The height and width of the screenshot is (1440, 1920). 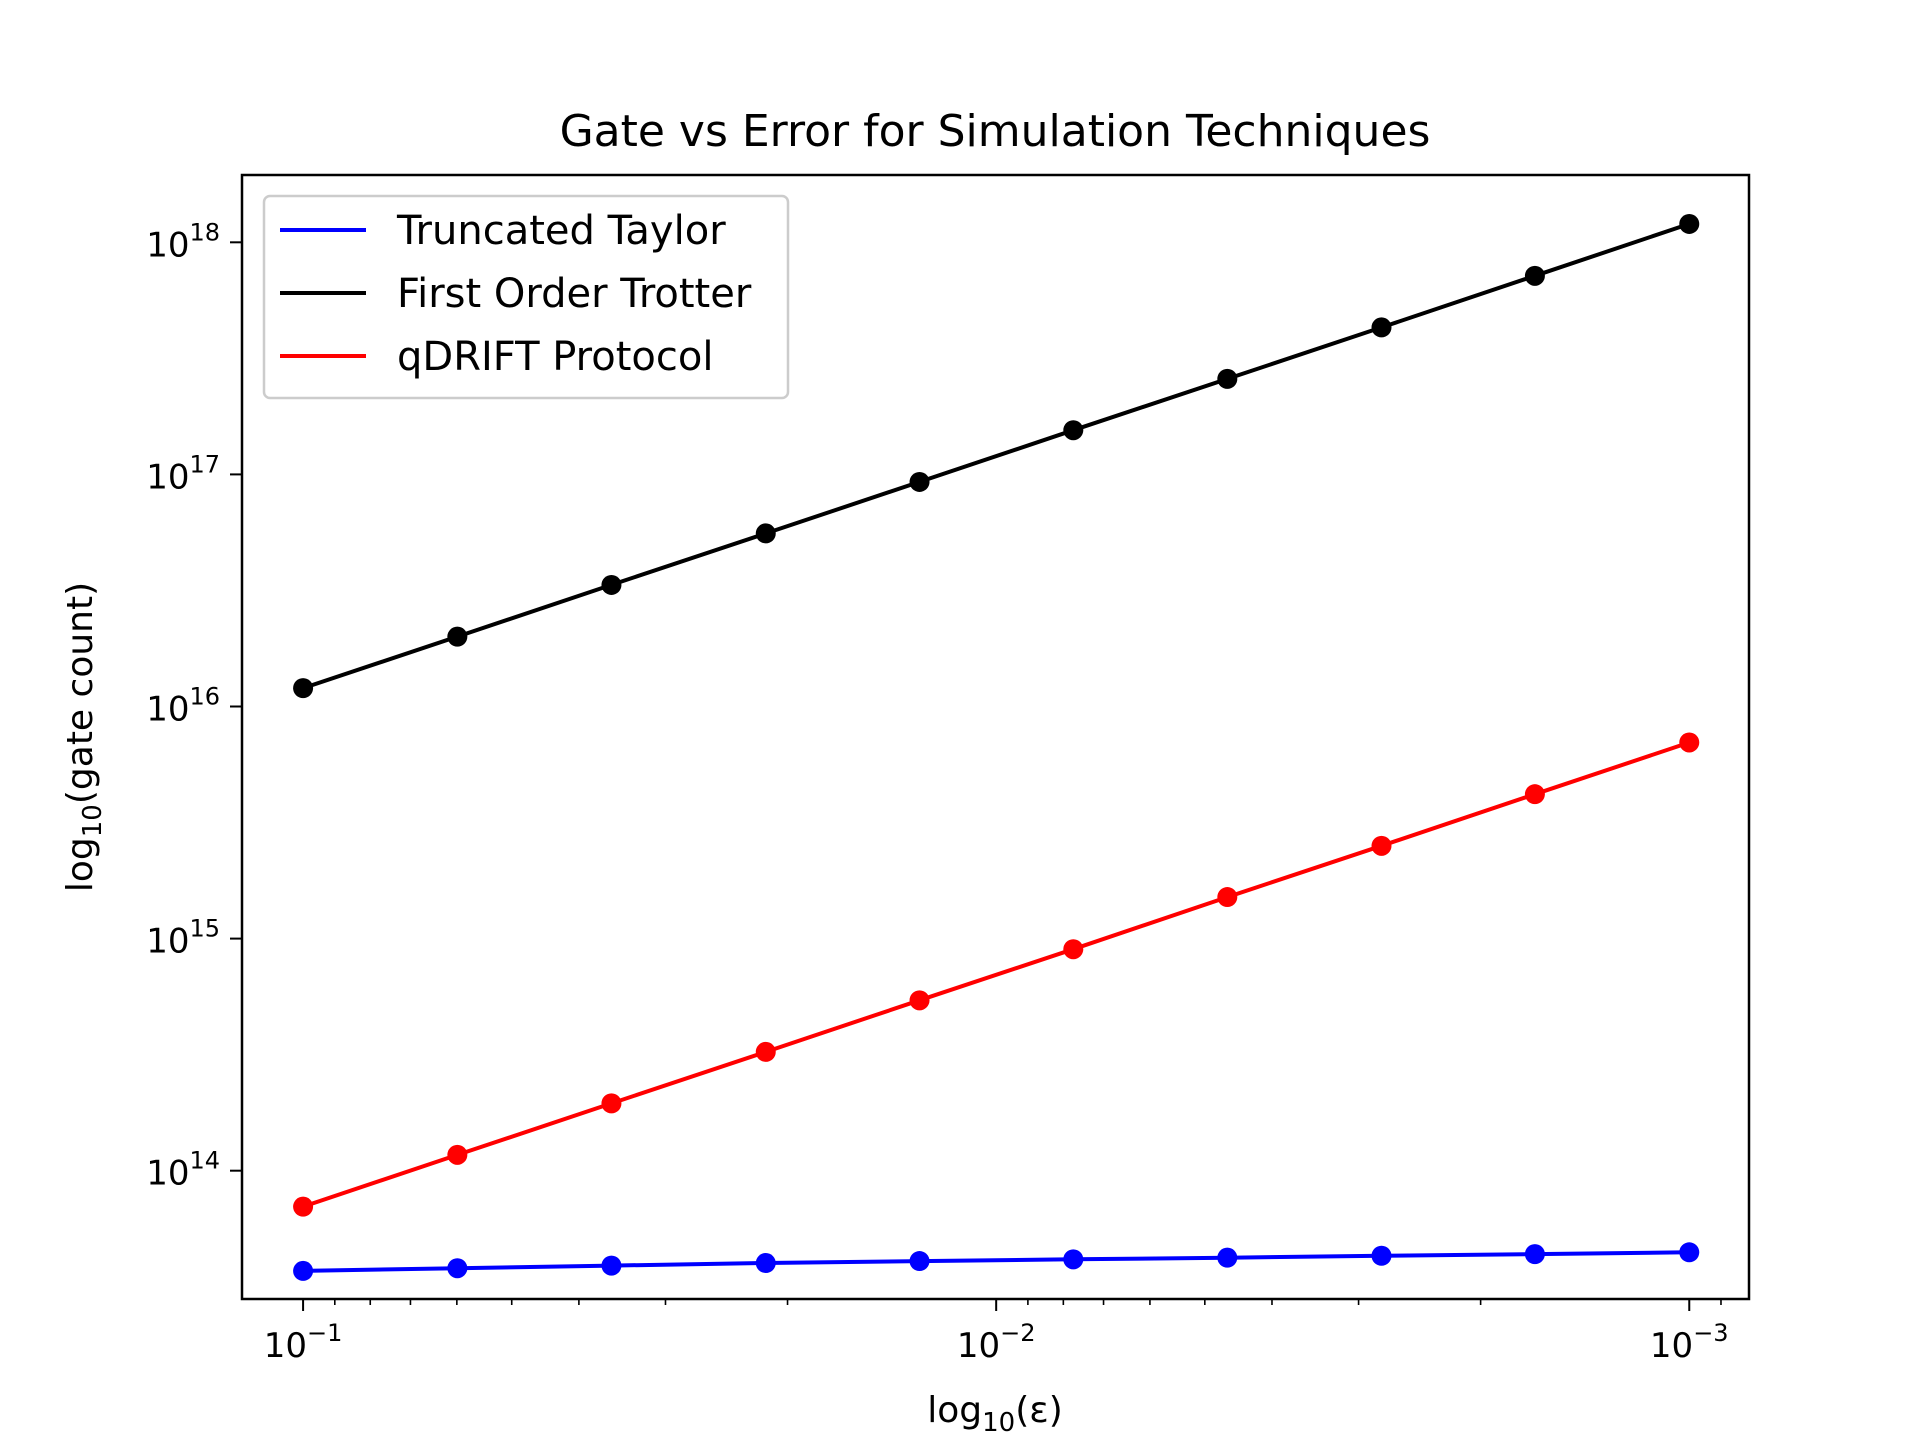 What do you see at coordinates (555, 357) in the screenshot?
I see `legend-label-2: qDRIFT Protocol` at bounding box center [555, 357].